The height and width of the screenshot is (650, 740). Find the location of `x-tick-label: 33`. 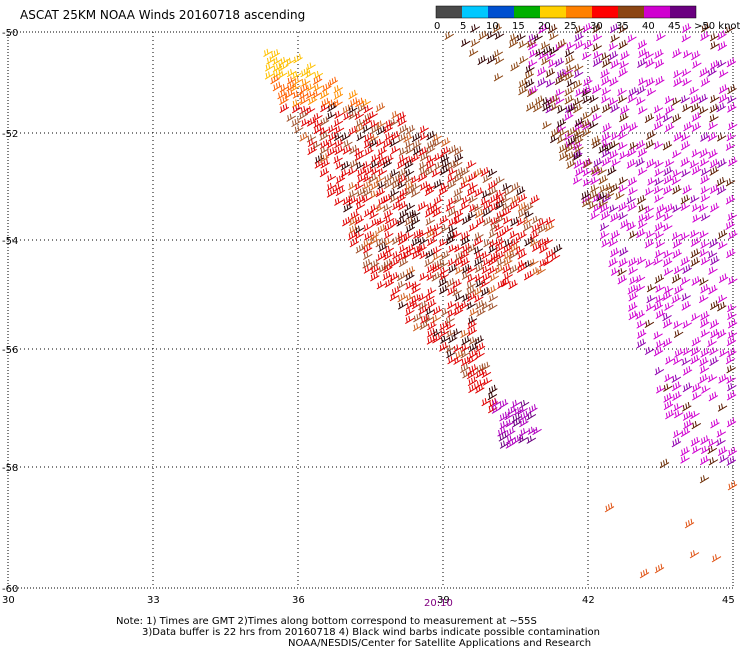

x-tick-label: 33 is located at coordinates (153, 600).